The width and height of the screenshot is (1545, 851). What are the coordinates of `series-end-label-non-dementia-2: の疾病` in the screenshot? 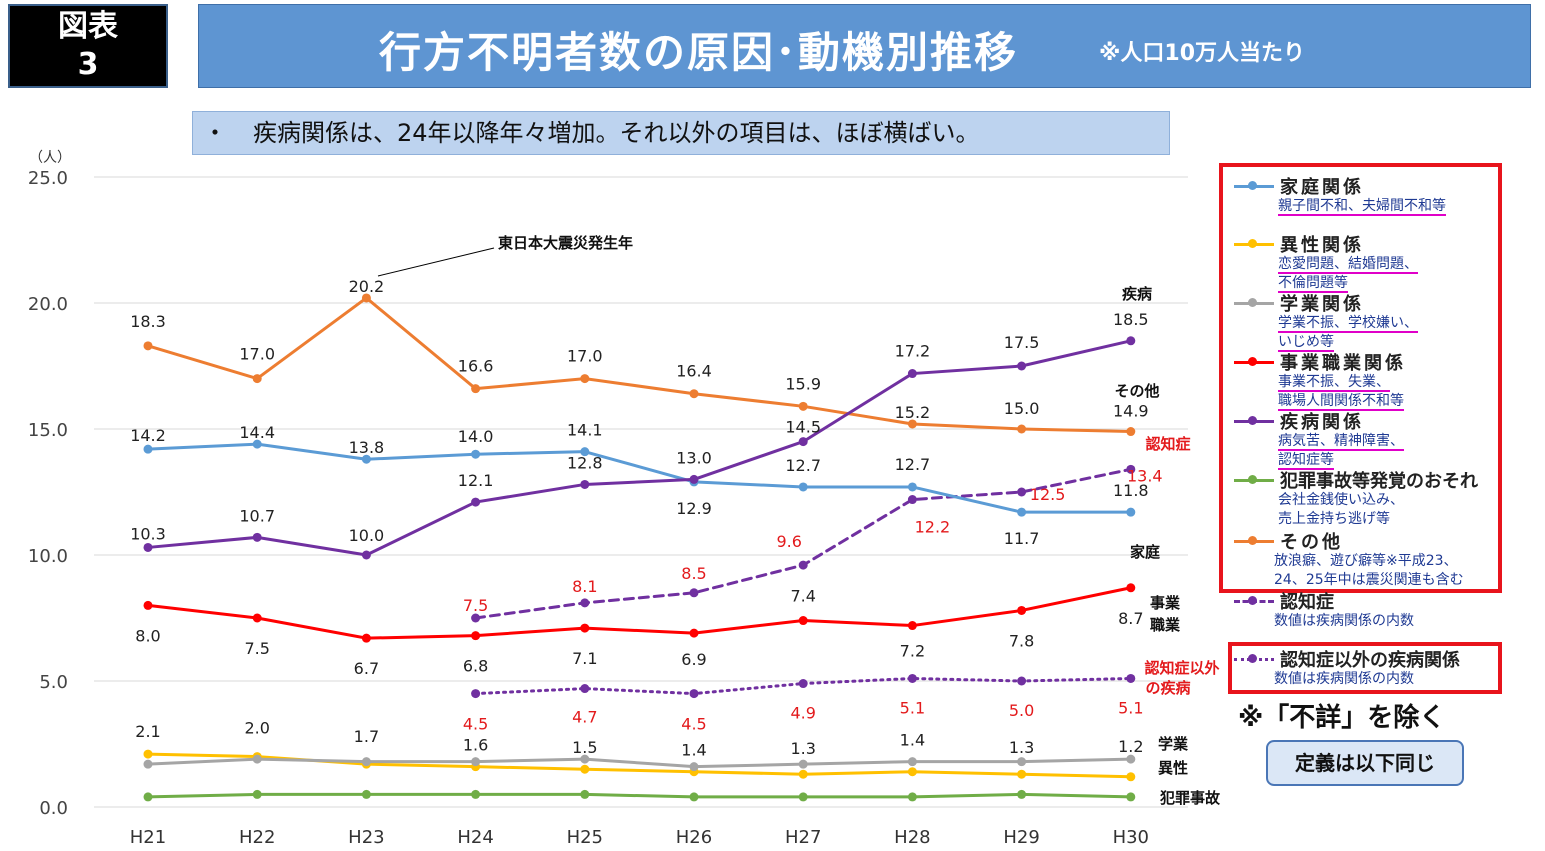 It's located at (1167, 688).